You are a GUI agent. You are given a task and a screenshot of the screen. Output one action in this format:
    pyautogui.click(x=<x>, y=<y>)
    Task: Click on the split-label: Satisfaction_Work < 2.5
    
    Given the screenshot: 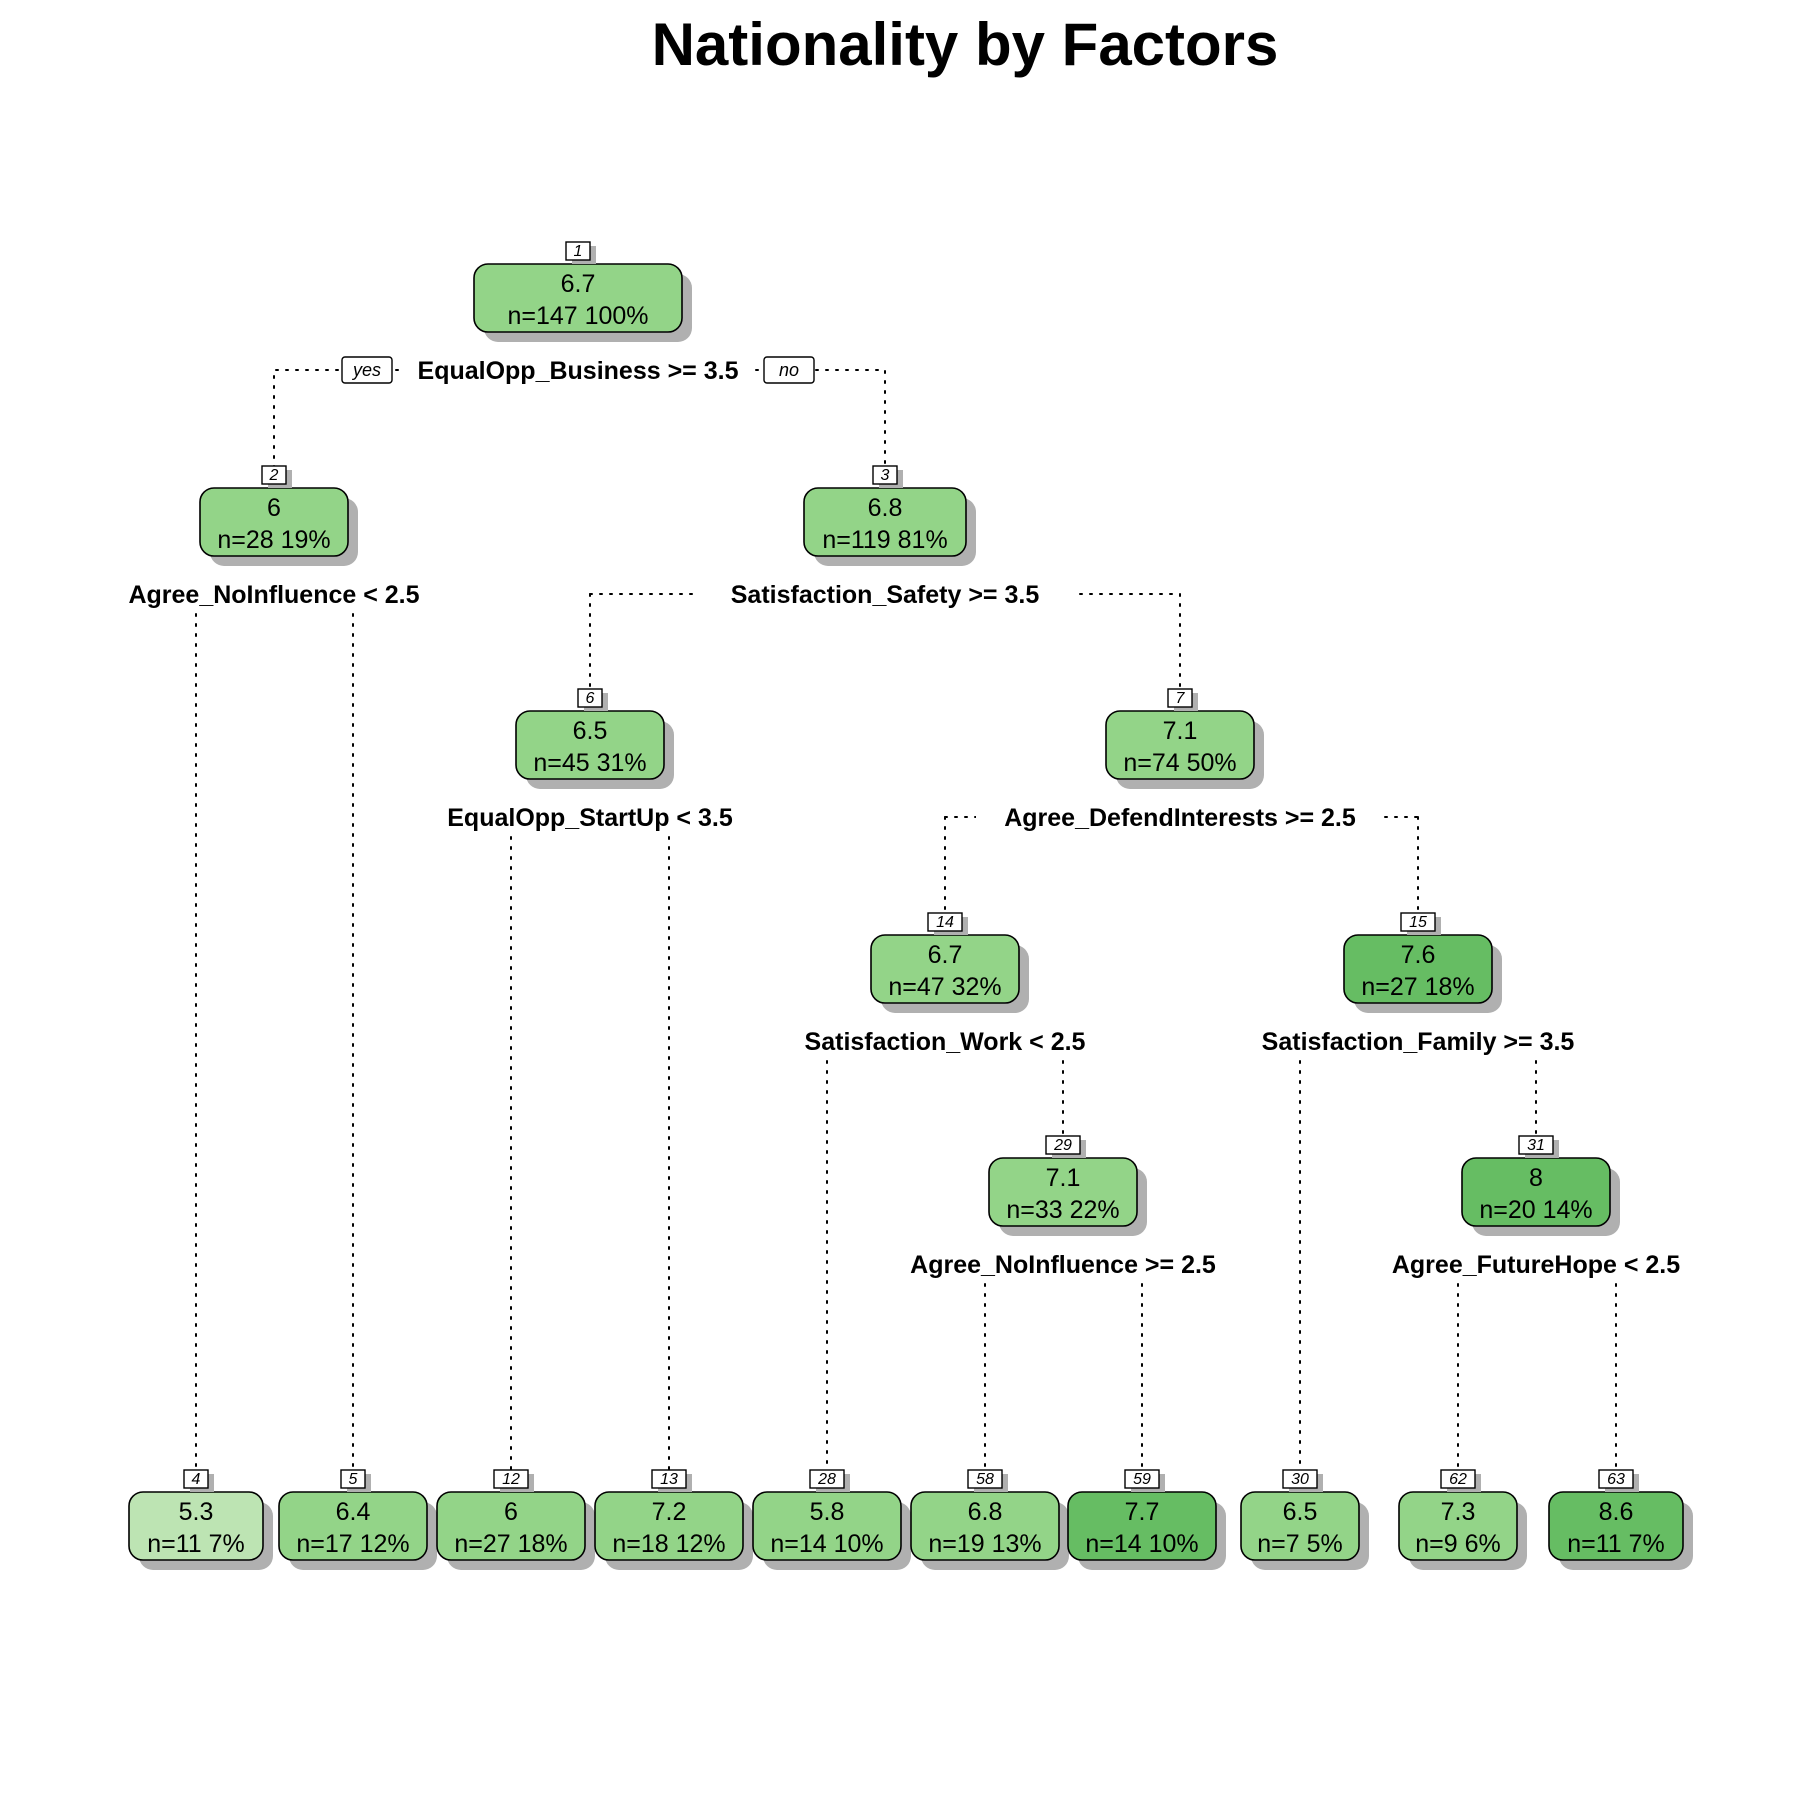 What is the action you would take?
    pyautogui.click(x=945, y=1042)
    